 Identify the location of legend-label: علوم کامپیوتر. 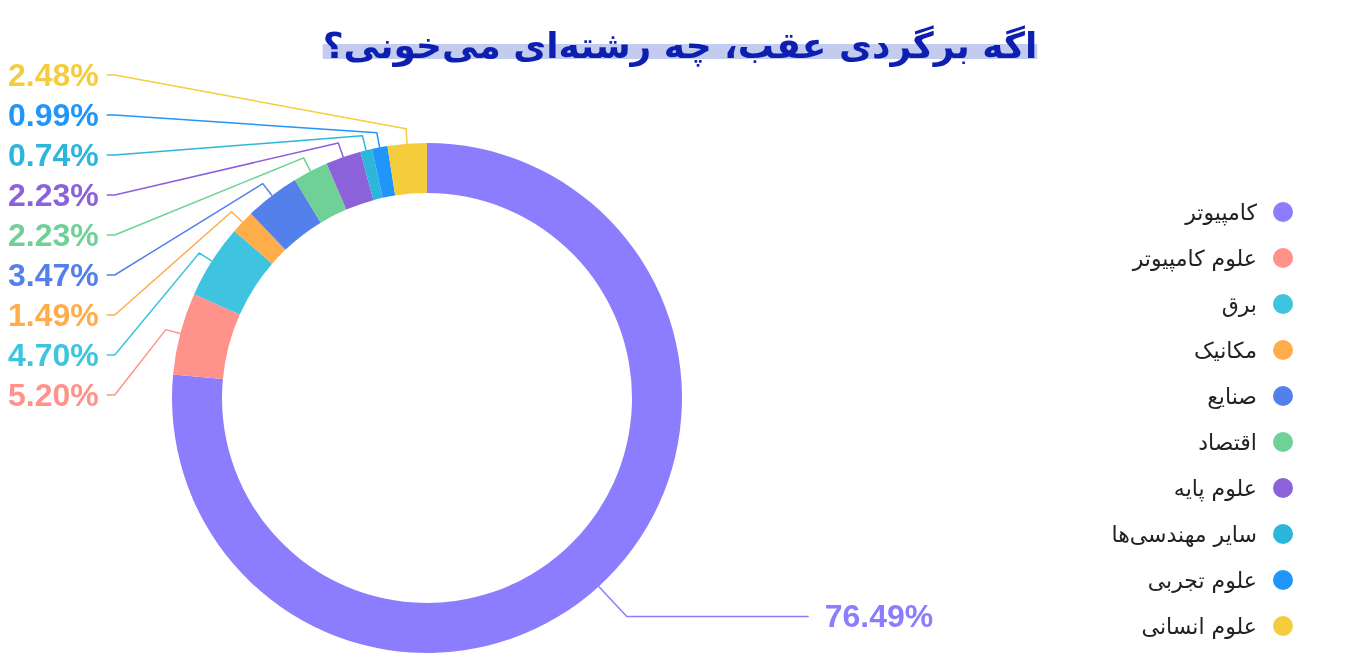
(1194, 258).